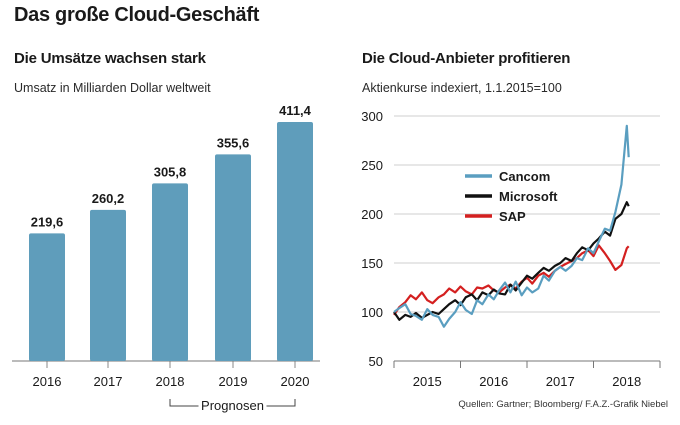  I want to click on bar-chart-title: Die Umsätze wachsen stark, so click(110, 58).